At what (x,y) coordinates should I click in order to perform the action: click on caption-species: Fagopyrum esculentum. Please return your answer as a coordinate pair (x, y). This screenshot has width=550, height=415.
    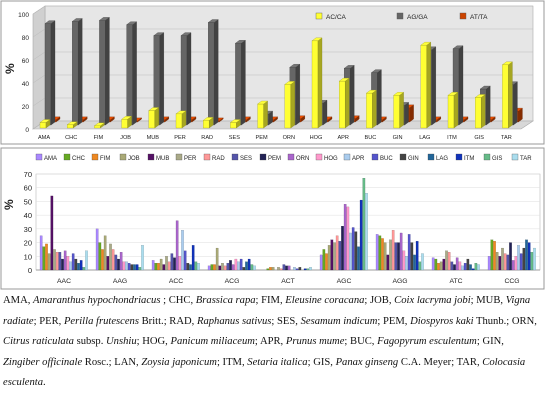
    Looking at the image, I should click on (427, 342).